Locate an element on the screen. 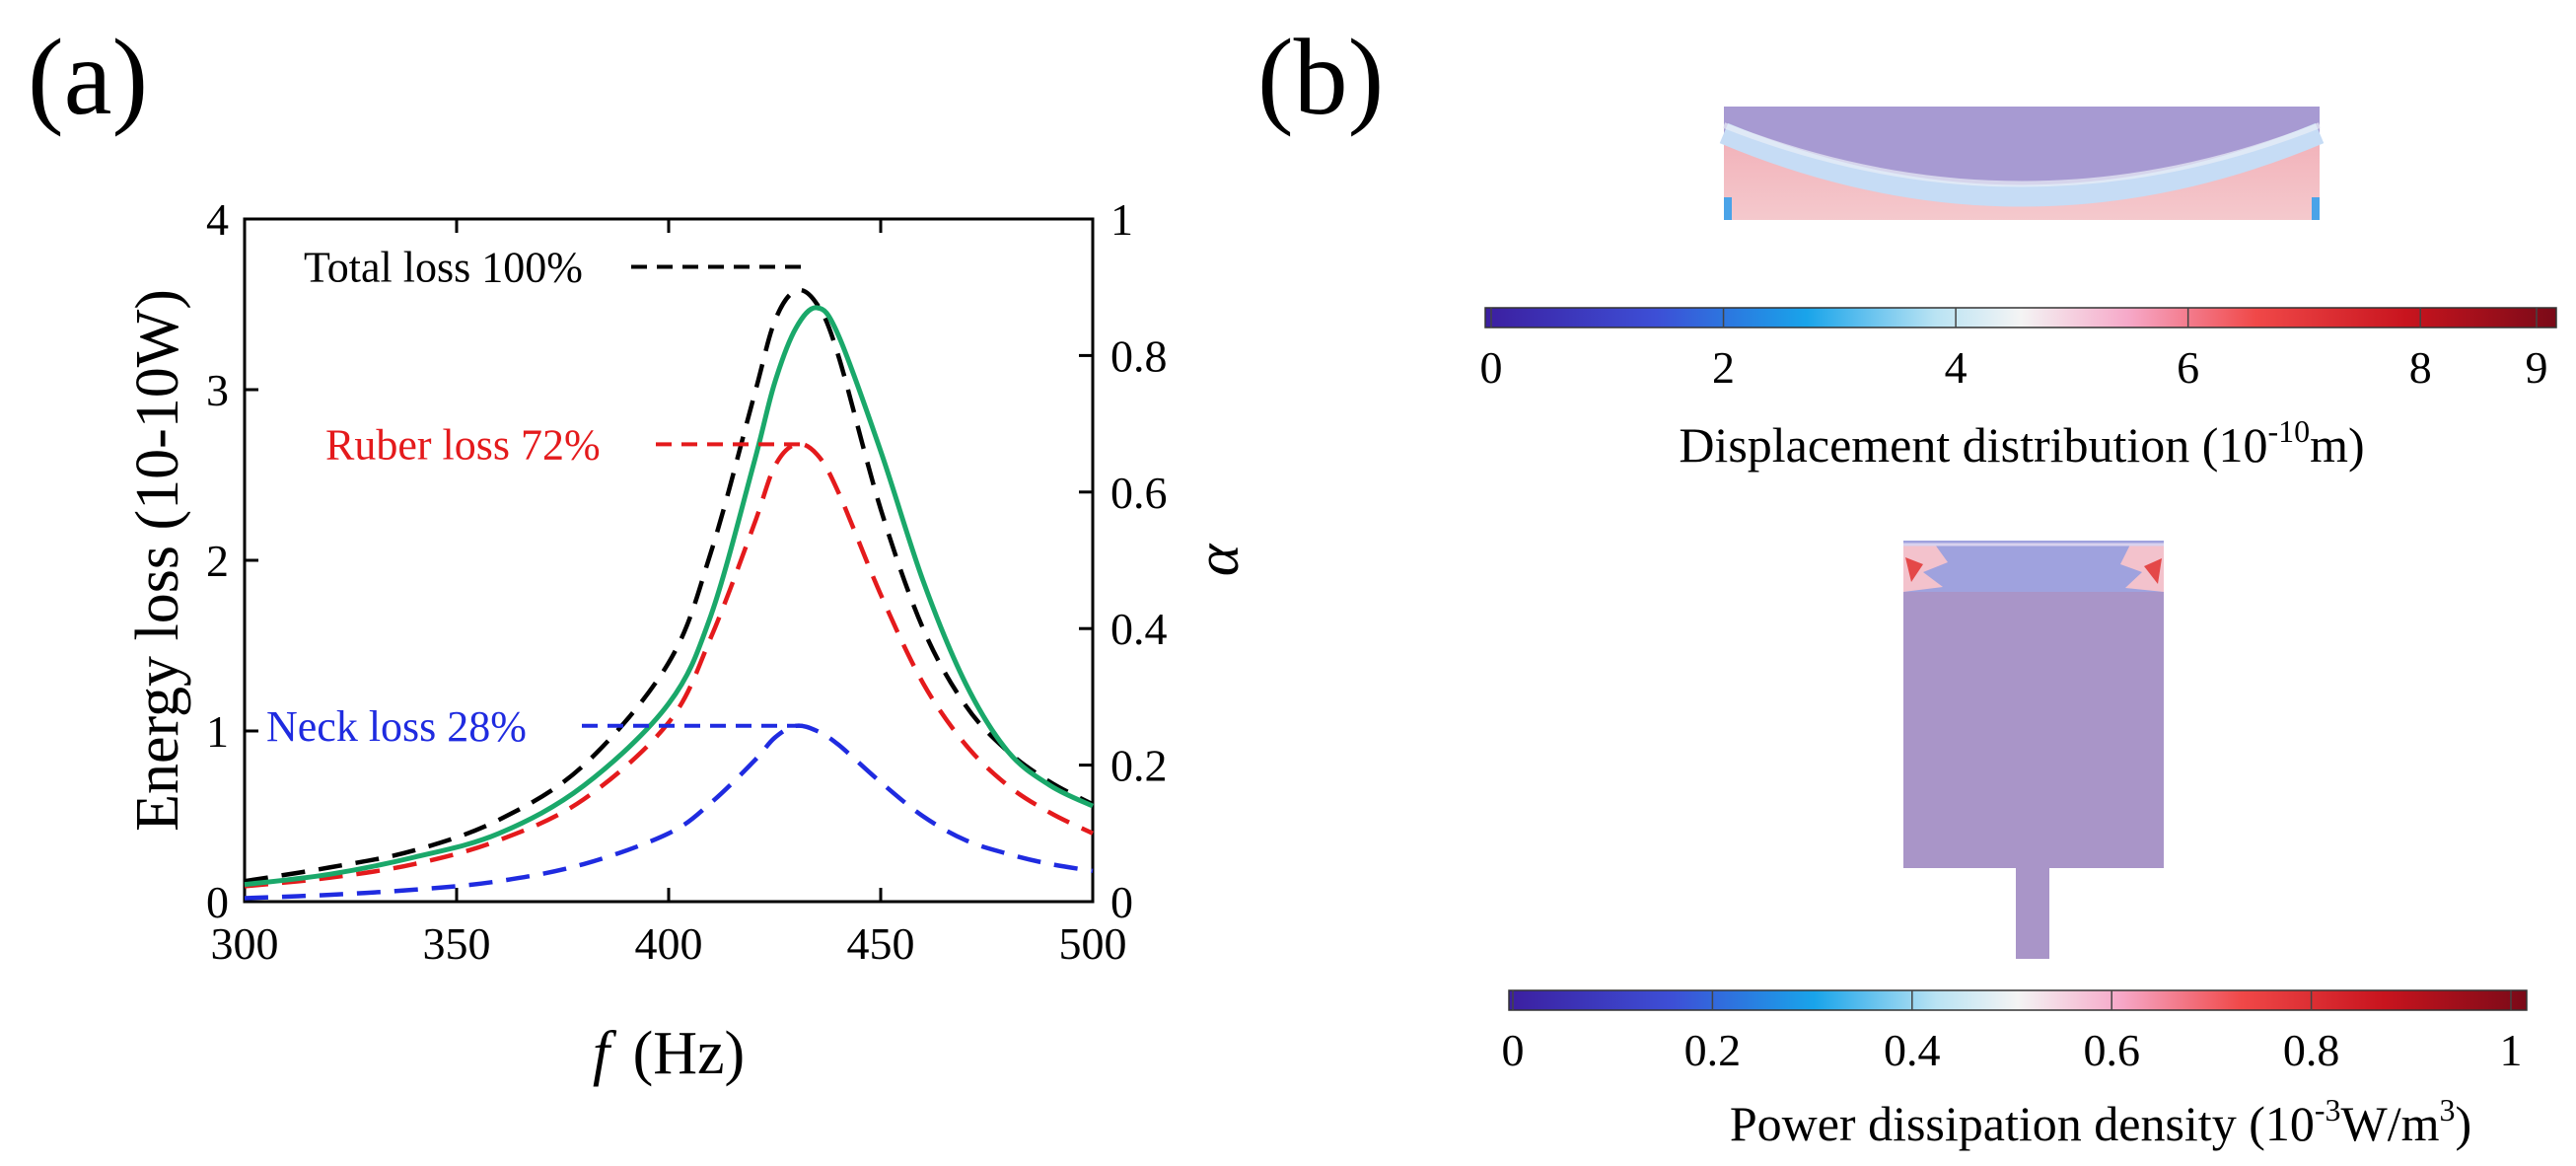 Image resolution: width=2576 pixels, height=1166 pixels. displacement-colorbar-tick-label: 6 is located at coordinates (2188, 367).